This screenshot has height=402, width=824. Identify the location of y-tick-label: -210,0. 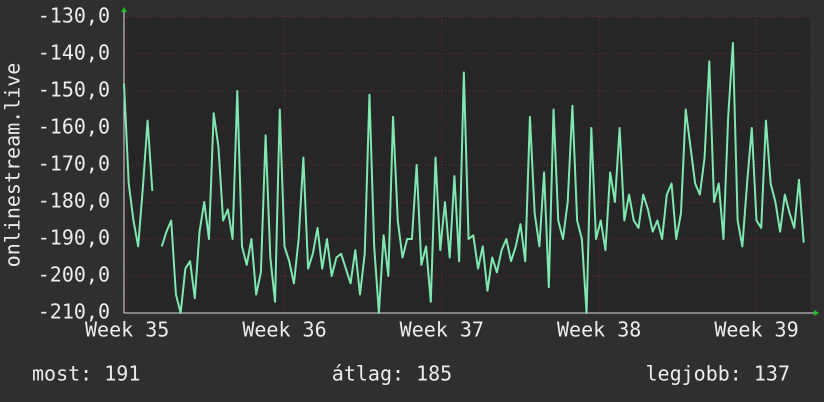
(74, 312).